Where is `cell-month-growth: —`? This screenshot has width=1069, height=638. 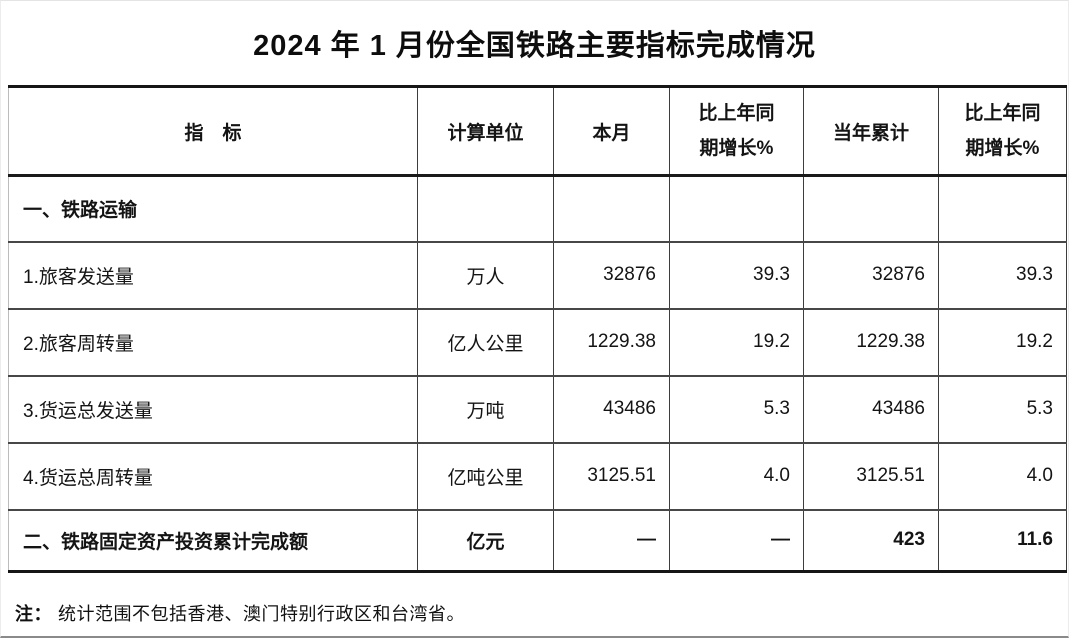
cell-month-growth: — is located at coordinates (736, 540).